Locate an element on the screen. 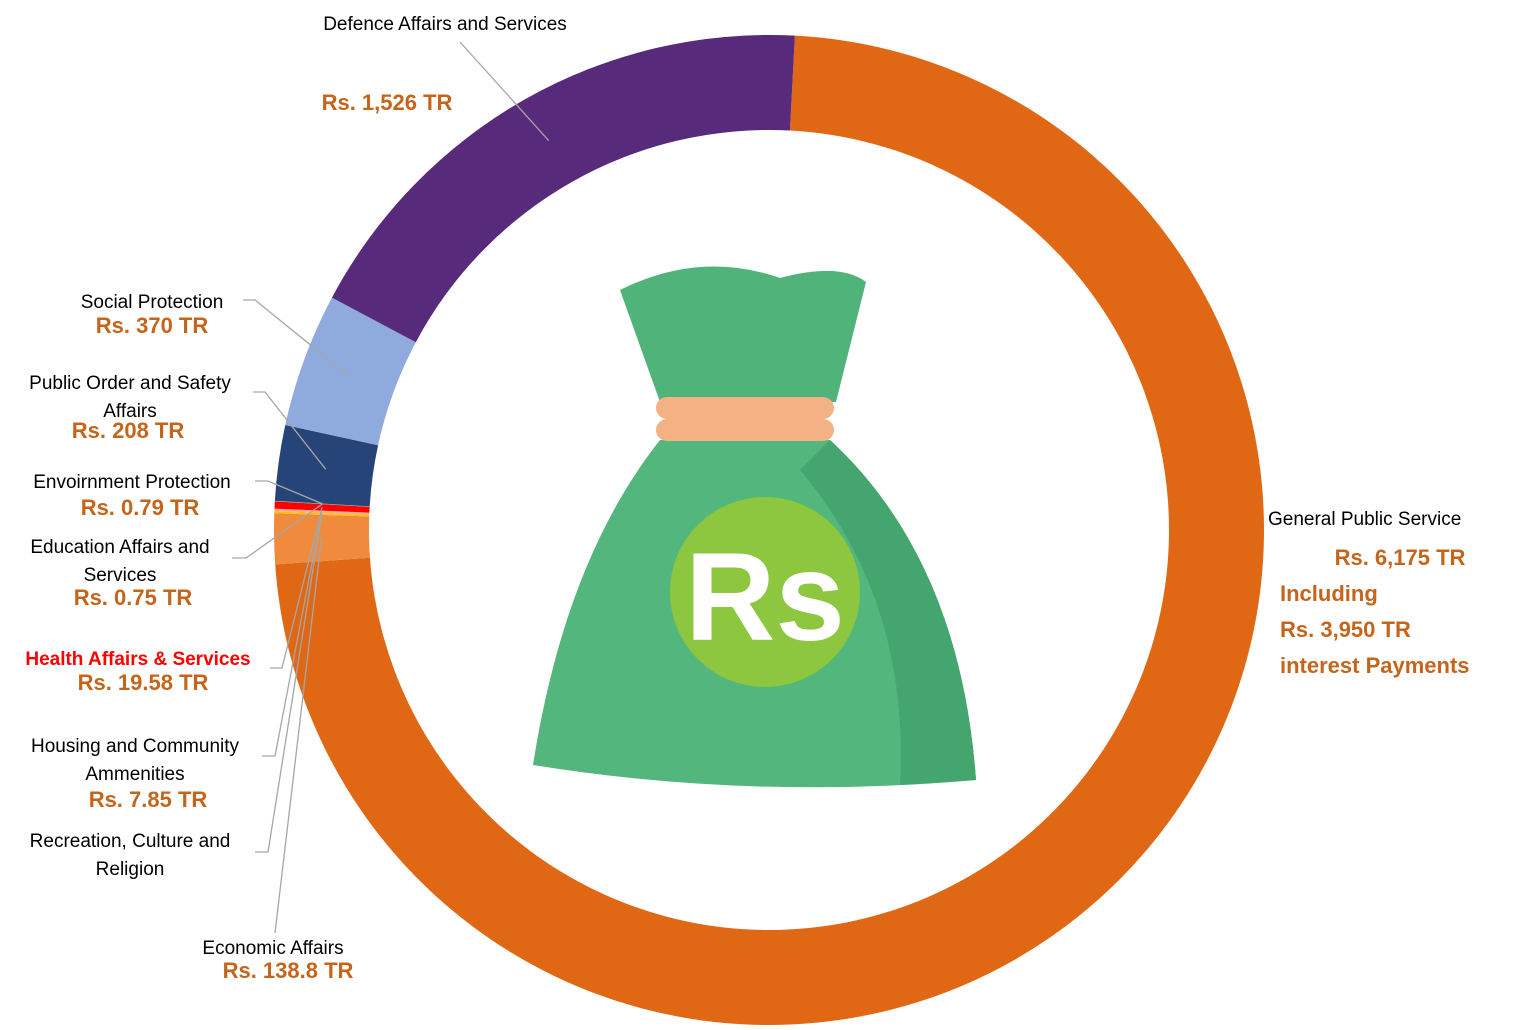  category-label: Public Order and Safety Affairs is located at coordinates (130, 397).